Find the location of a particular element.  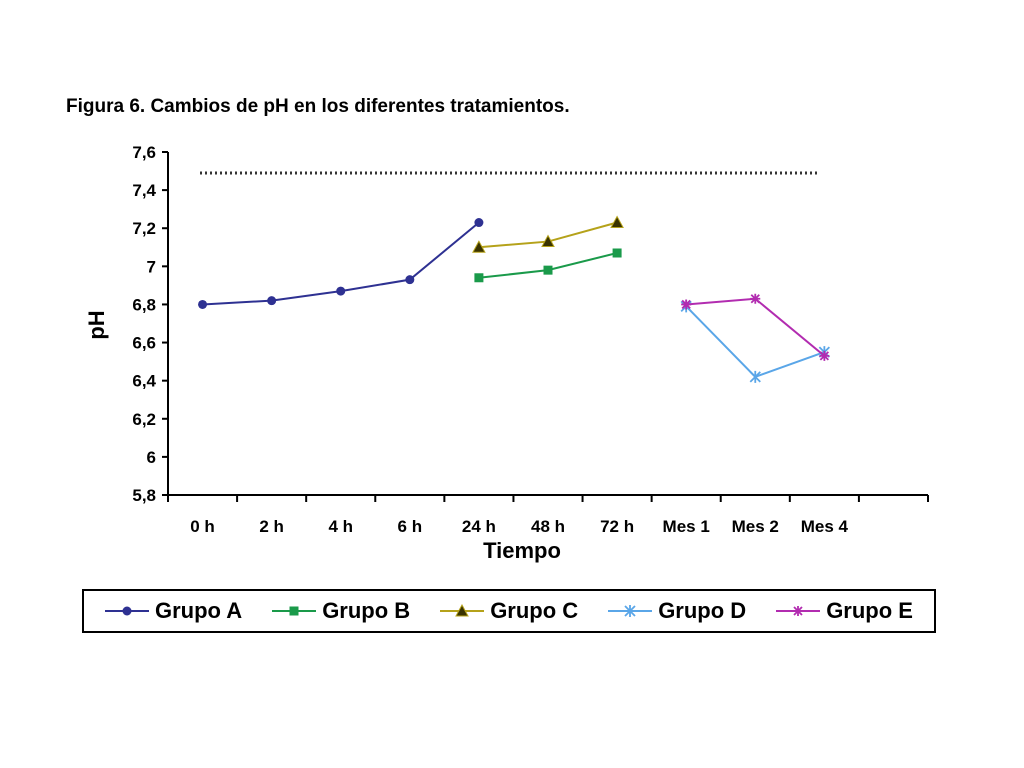

legend-label: Grupo D is located at coordinates (702, 610).